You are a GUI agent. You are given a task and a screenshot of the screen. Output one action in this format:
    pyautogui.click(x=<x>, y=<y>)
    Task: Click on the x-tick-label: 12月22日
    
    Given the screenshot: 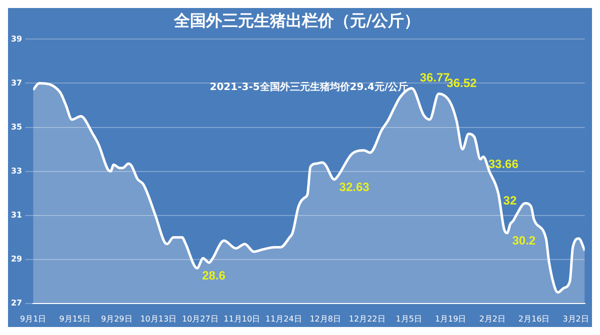 What is the action you would take?
    pyautogui.click(x=367, y=319)
    